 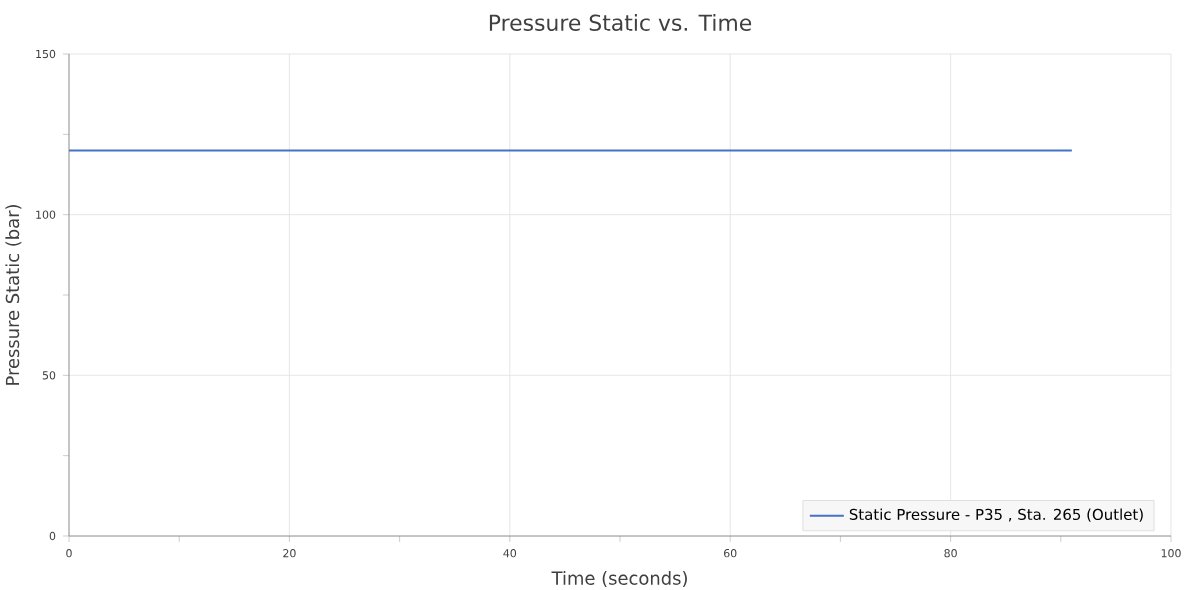 What do you see at coordinates (46, 214) in the screenshot?
I see `y-tick-label: 100` at bounding box center [46, 214].